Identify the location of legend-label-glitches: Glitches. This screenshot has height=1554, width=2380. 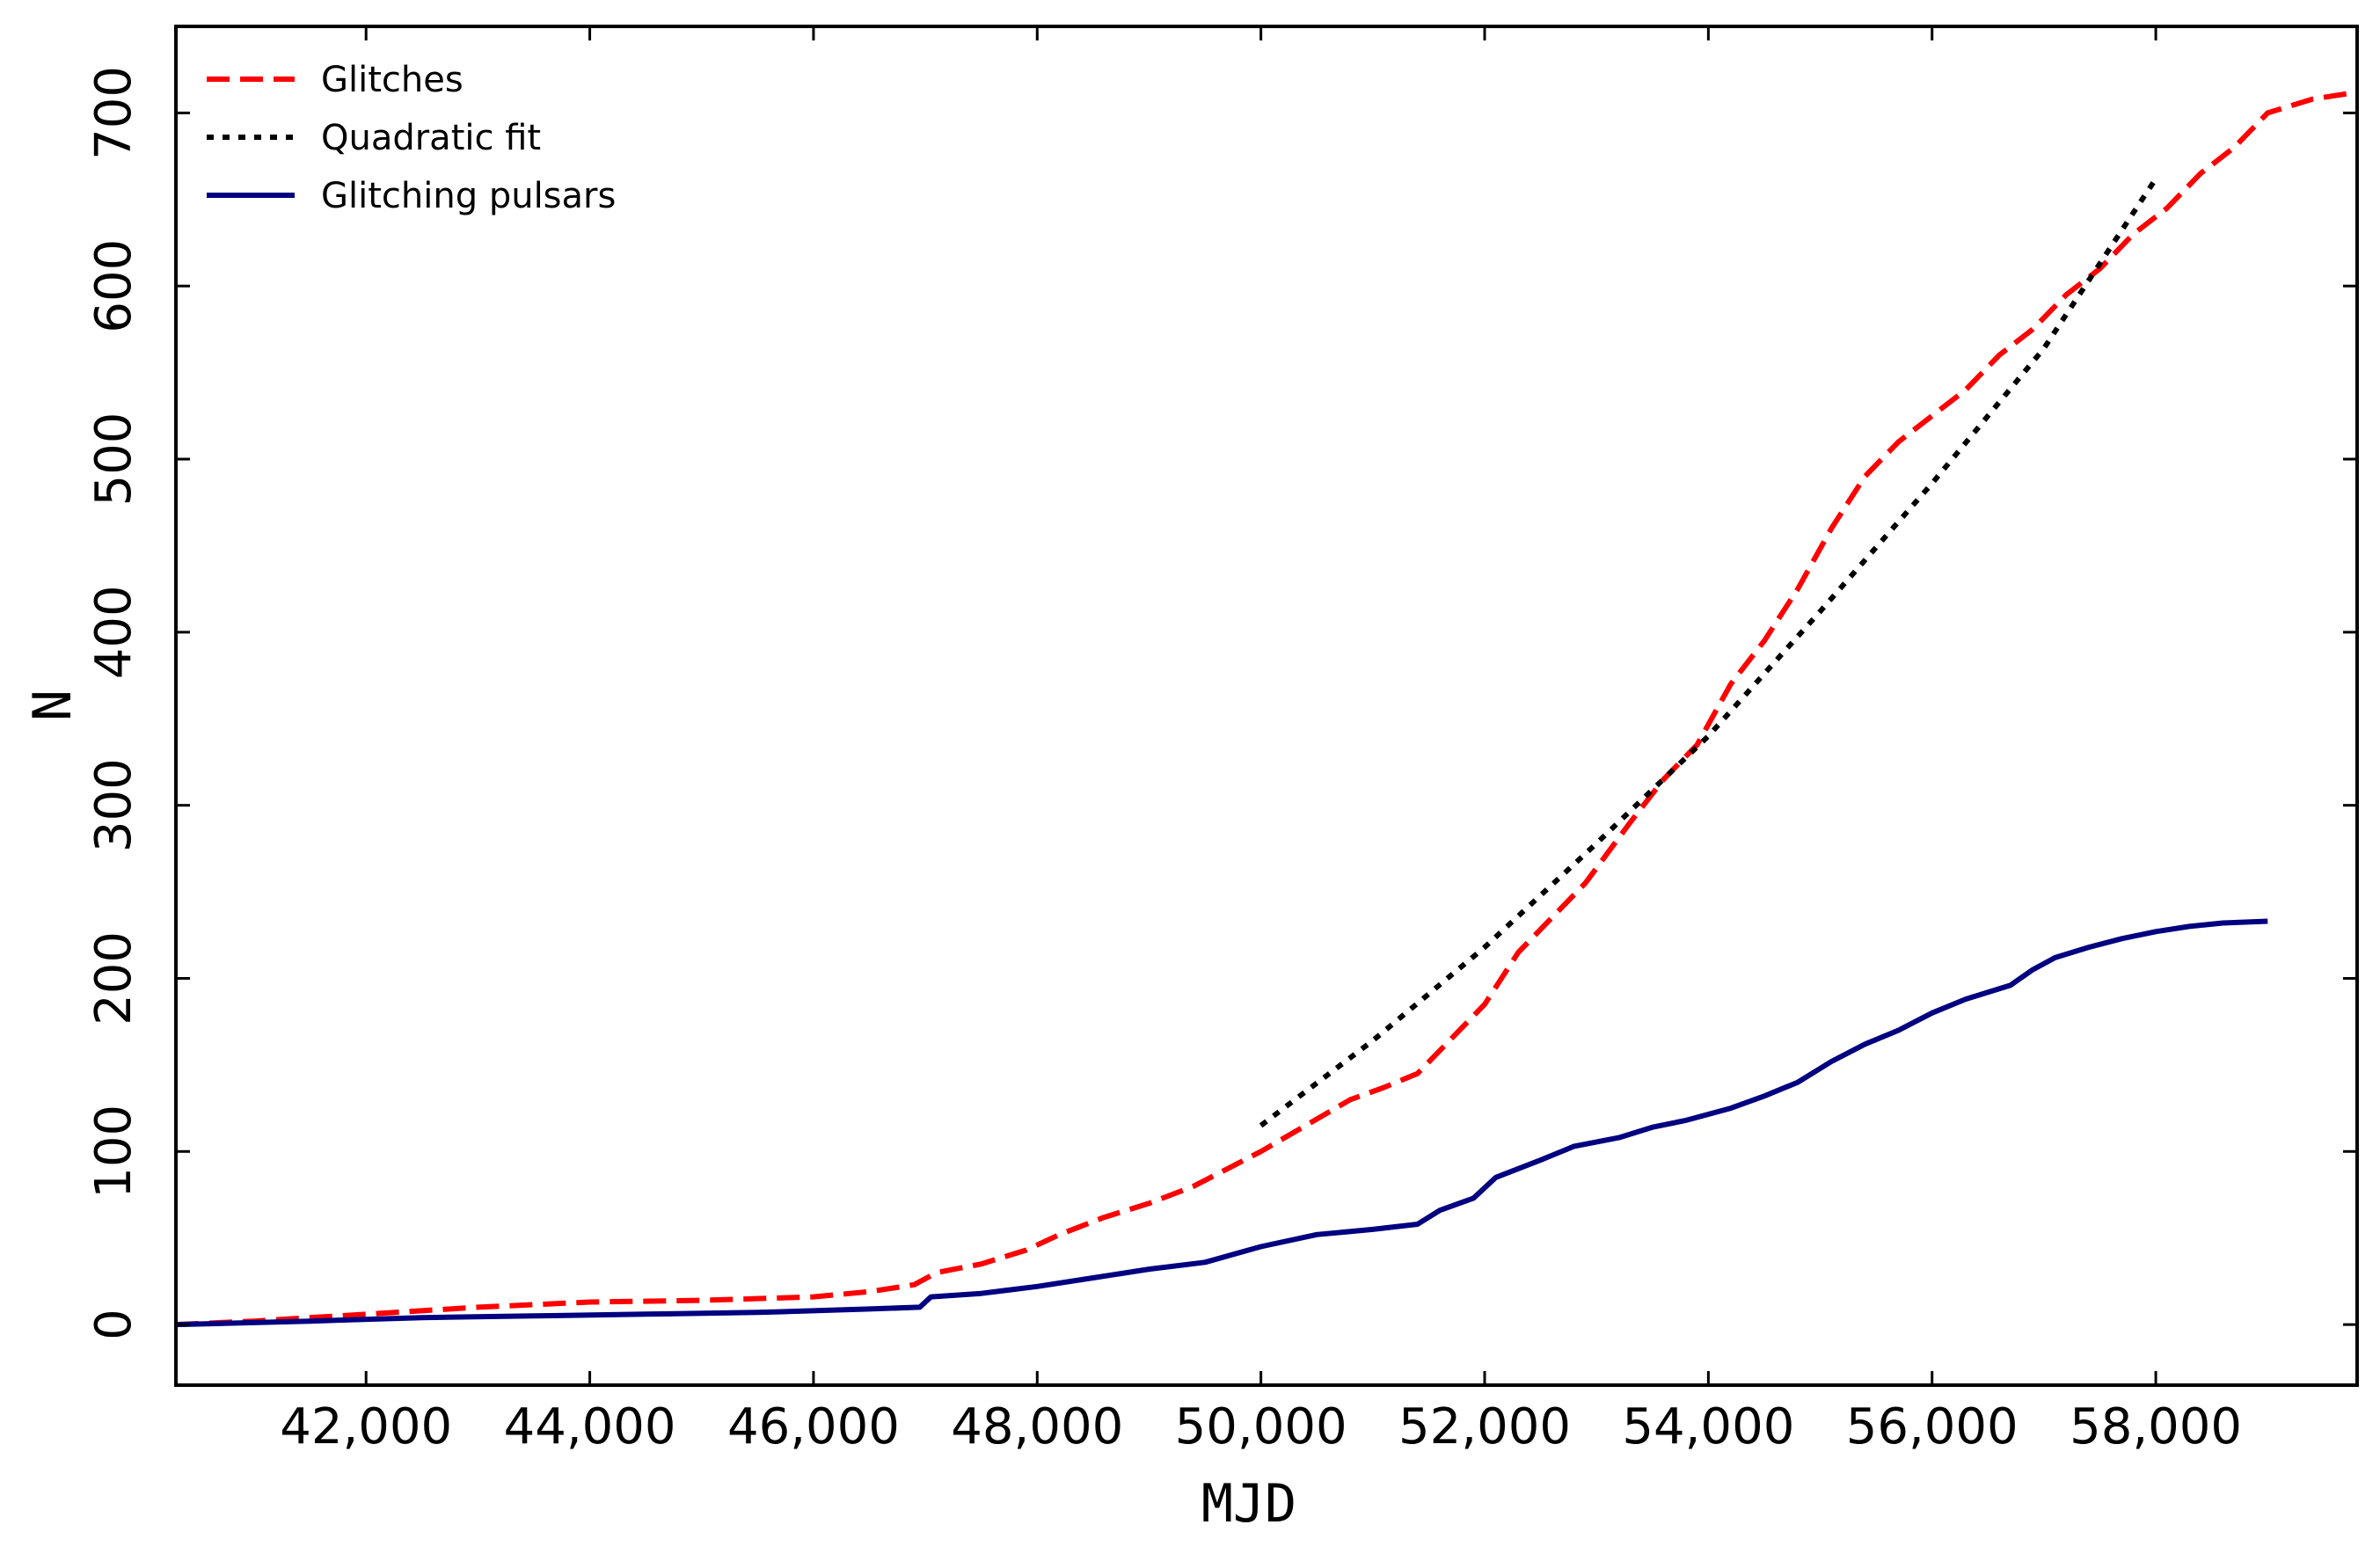
(392, 80).